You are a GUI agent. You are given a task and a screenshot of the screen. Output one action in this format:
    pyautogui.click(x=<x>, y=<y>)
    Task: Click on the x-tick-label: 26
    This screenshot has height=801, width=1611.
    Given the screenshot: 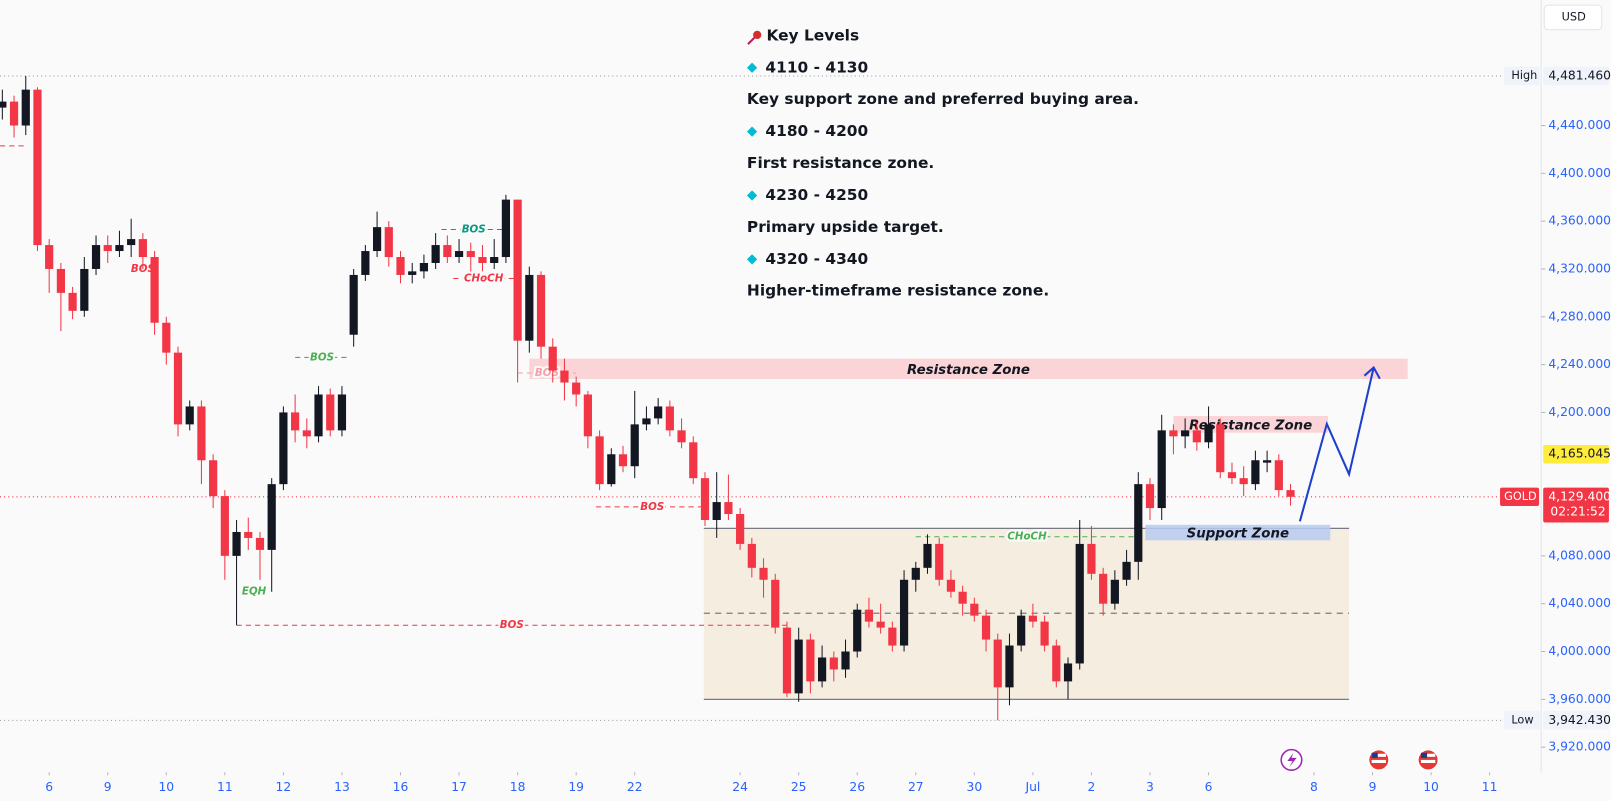 What is the action you would take?
    pyautogui.click(x=857, y=787)
    